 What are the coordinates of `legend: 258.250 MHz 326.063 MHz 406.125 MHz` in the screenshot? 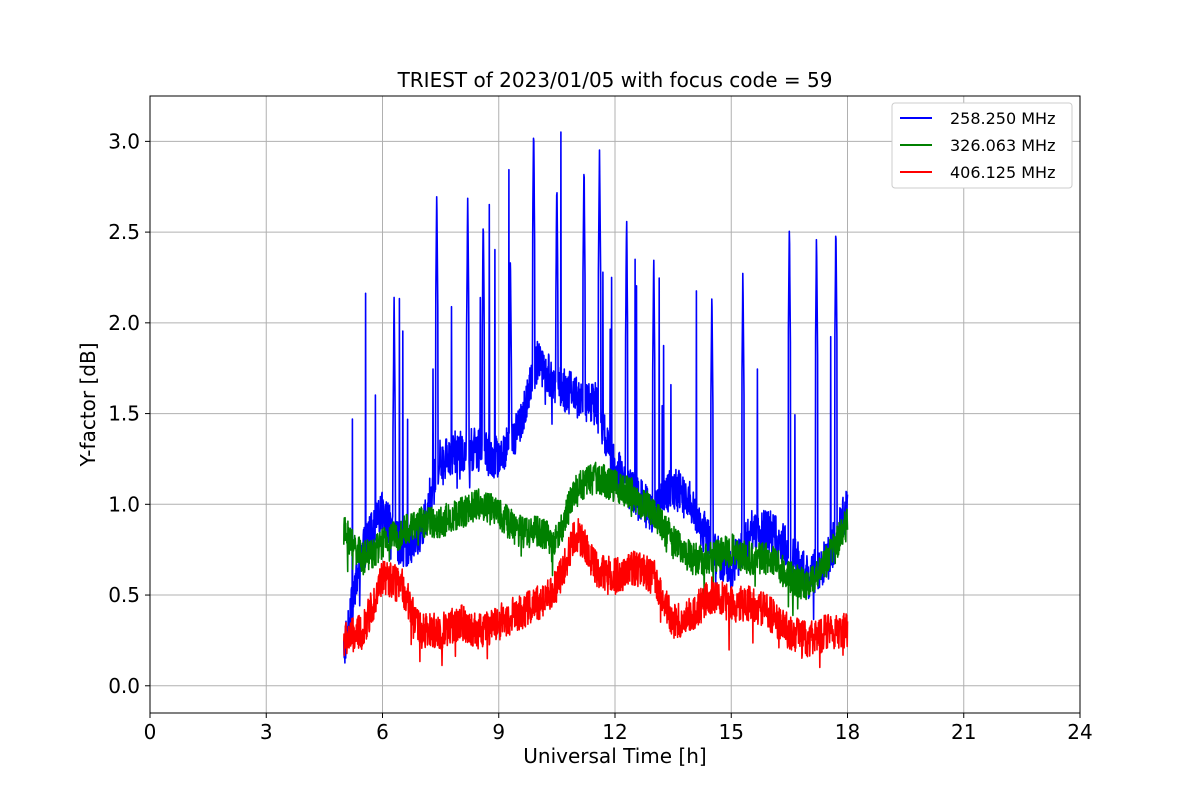 It's located at (982, 145).